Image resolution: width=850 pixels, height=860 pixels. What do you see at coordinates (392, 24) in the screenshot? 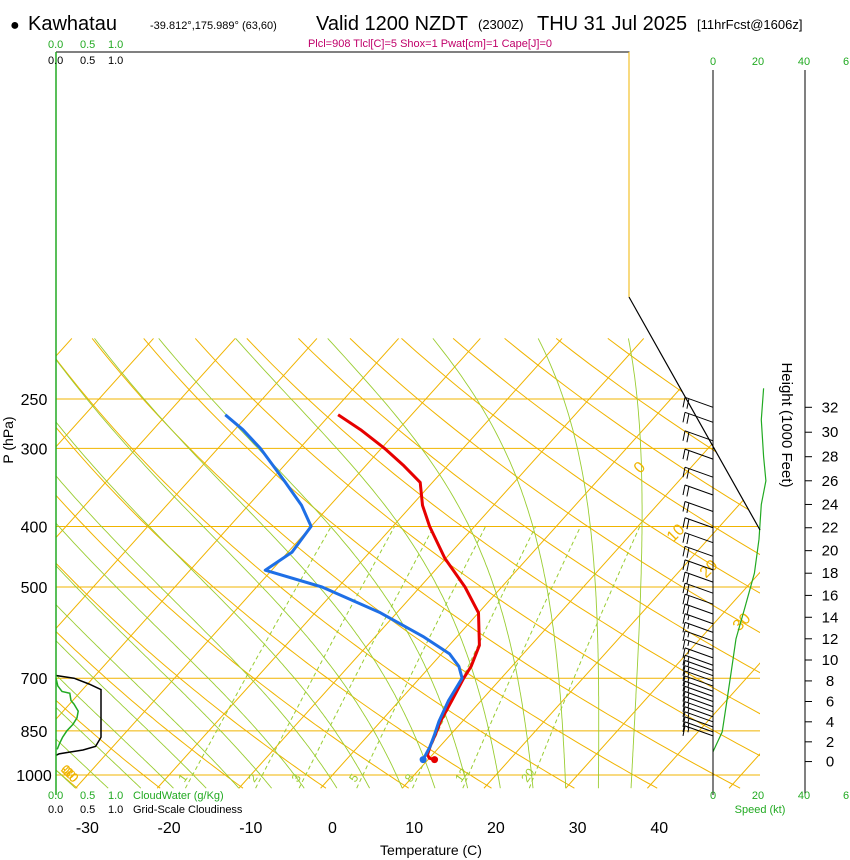
I see `valid-time: Valid 1200 NZDT` at bounding box center [392, 24].